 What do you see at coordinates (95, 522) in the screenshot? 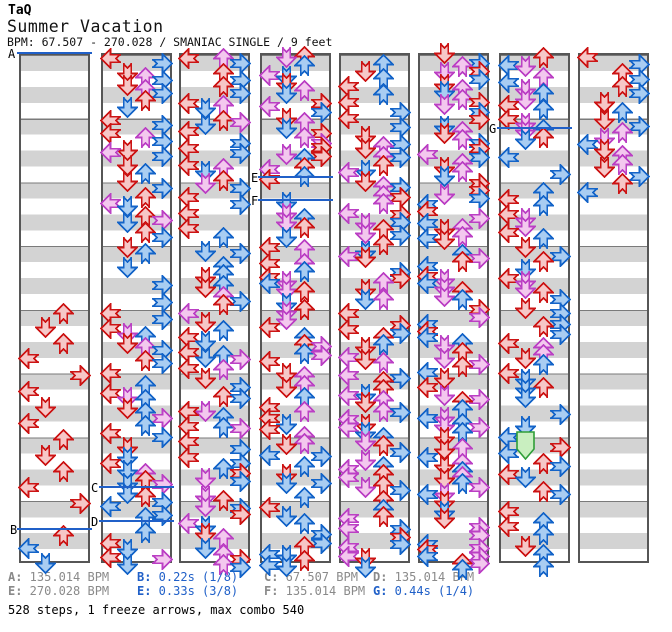
I see `marker-label-D: D` at bounding box center [95, 522].